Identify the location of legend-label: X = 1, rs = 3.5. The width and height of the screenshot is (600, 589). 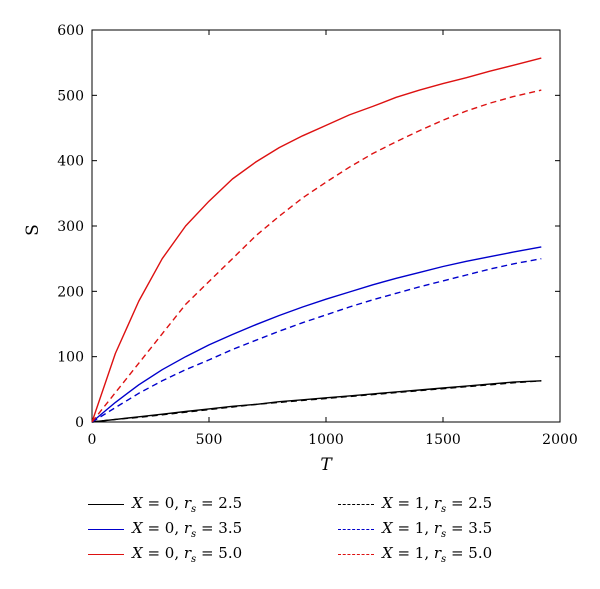
(437, 529).